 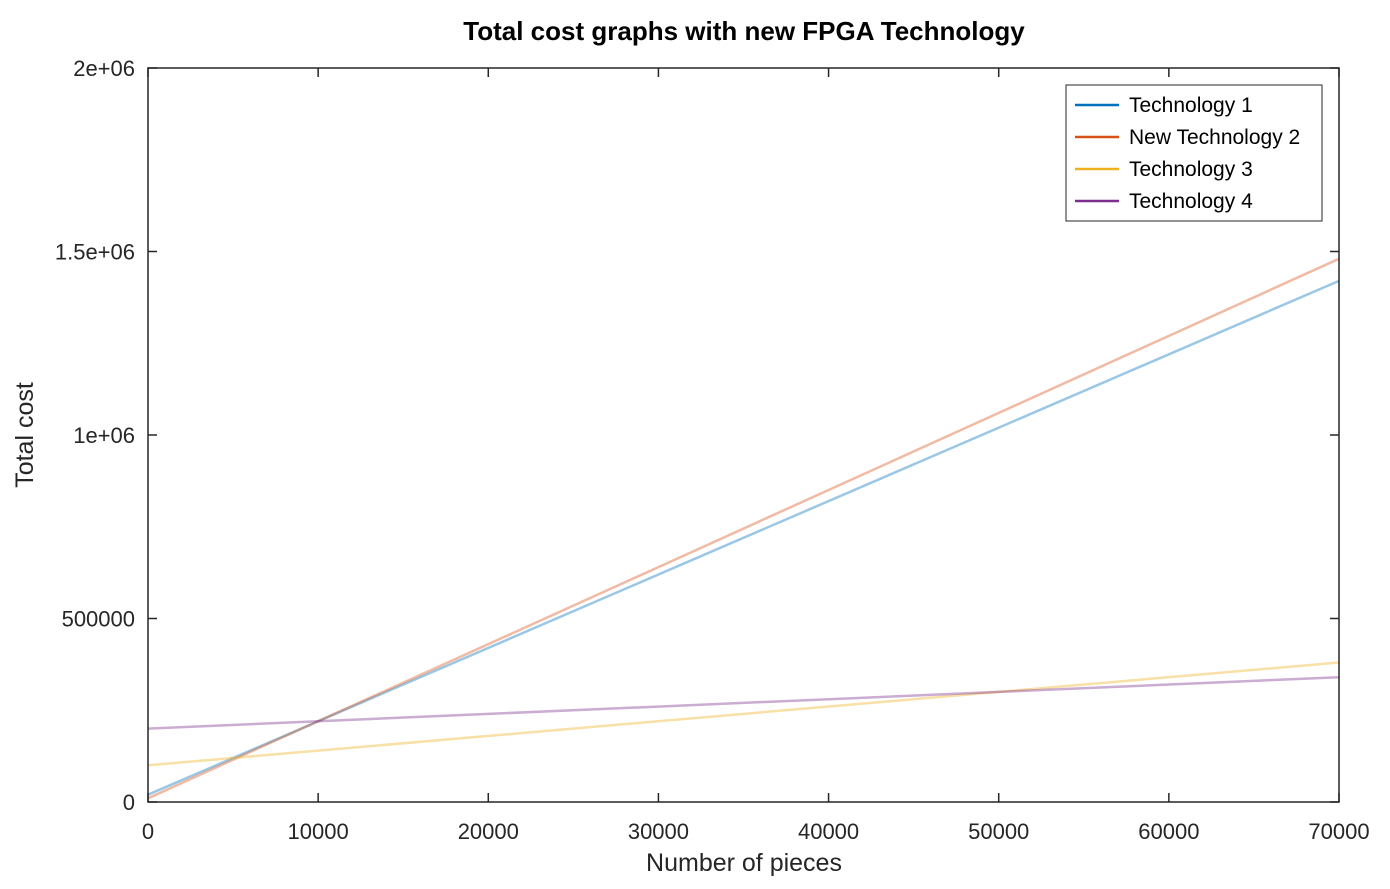 What do you see at coordinates (1191, 105) in the screenshot?
I see `legend-label-1: Technology 1` at bounding box center [1191, 105].